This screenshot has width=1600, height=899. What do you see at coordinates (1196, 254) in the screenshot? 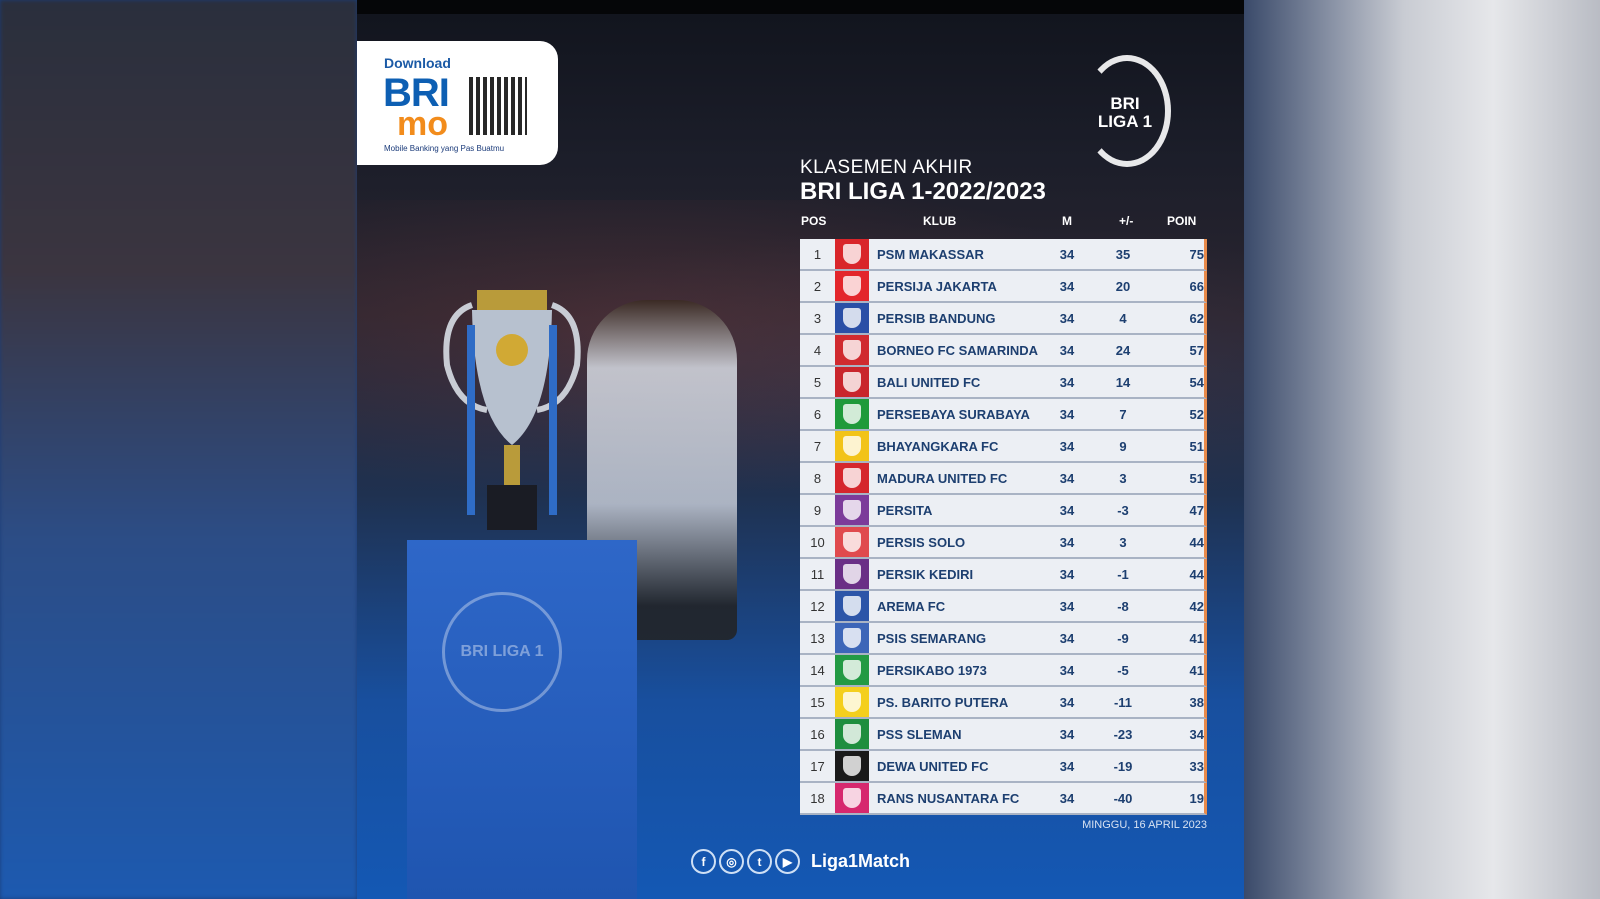
I see `row-points: 75` at bounding box center [1196, 254].